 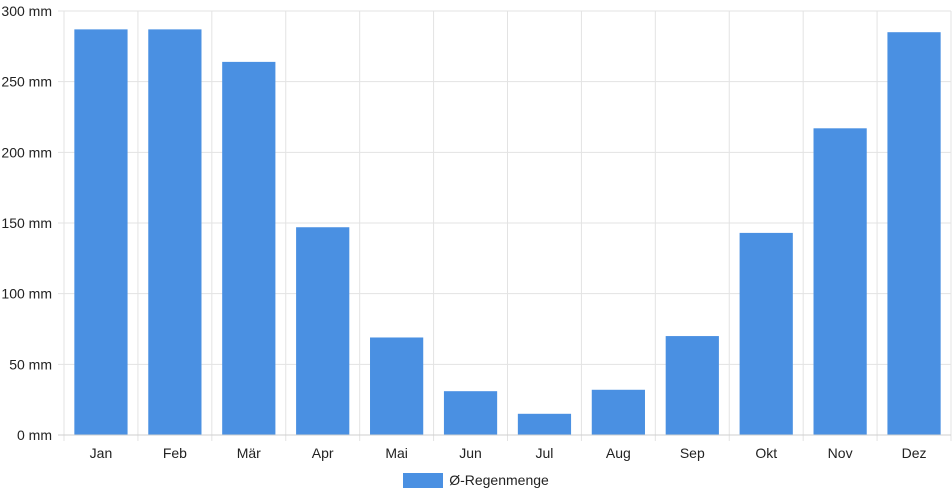 What do you see at coordinates (914, 453) in the screenshot?
I see `x-tick-label: Dez` at bounding box center [914, 453].